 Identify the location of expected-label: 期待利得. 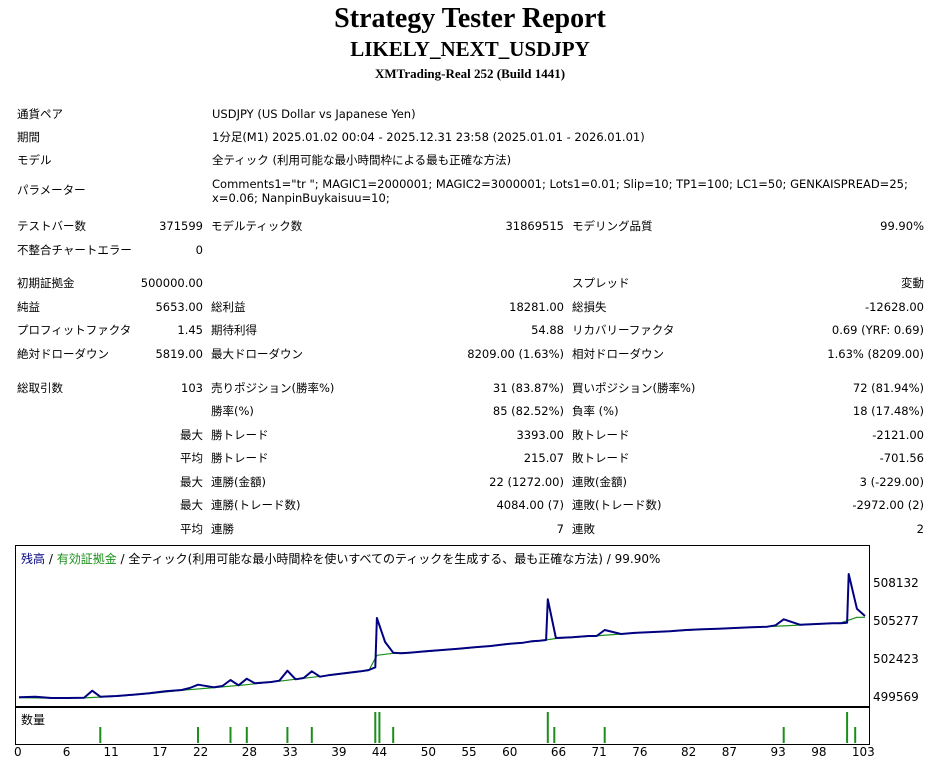
(234, 330).